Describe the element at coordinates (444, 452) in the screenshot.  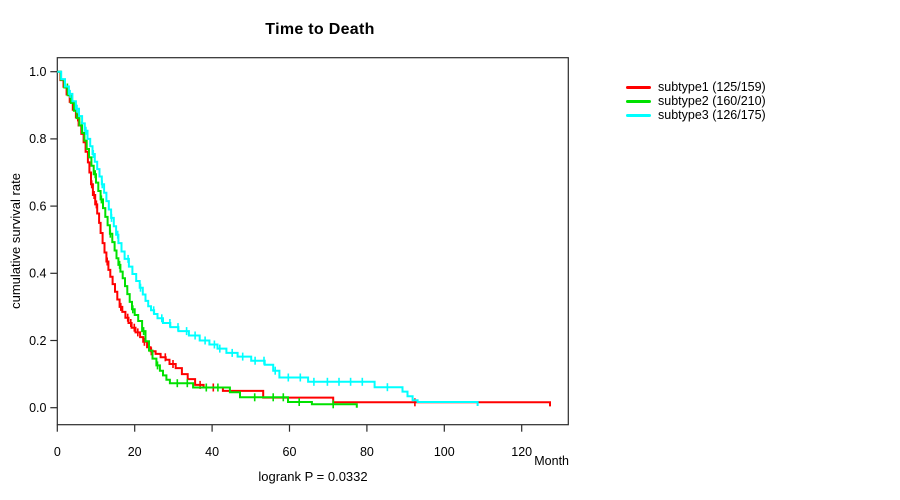
I see `x-tick-label: 100` at that location.